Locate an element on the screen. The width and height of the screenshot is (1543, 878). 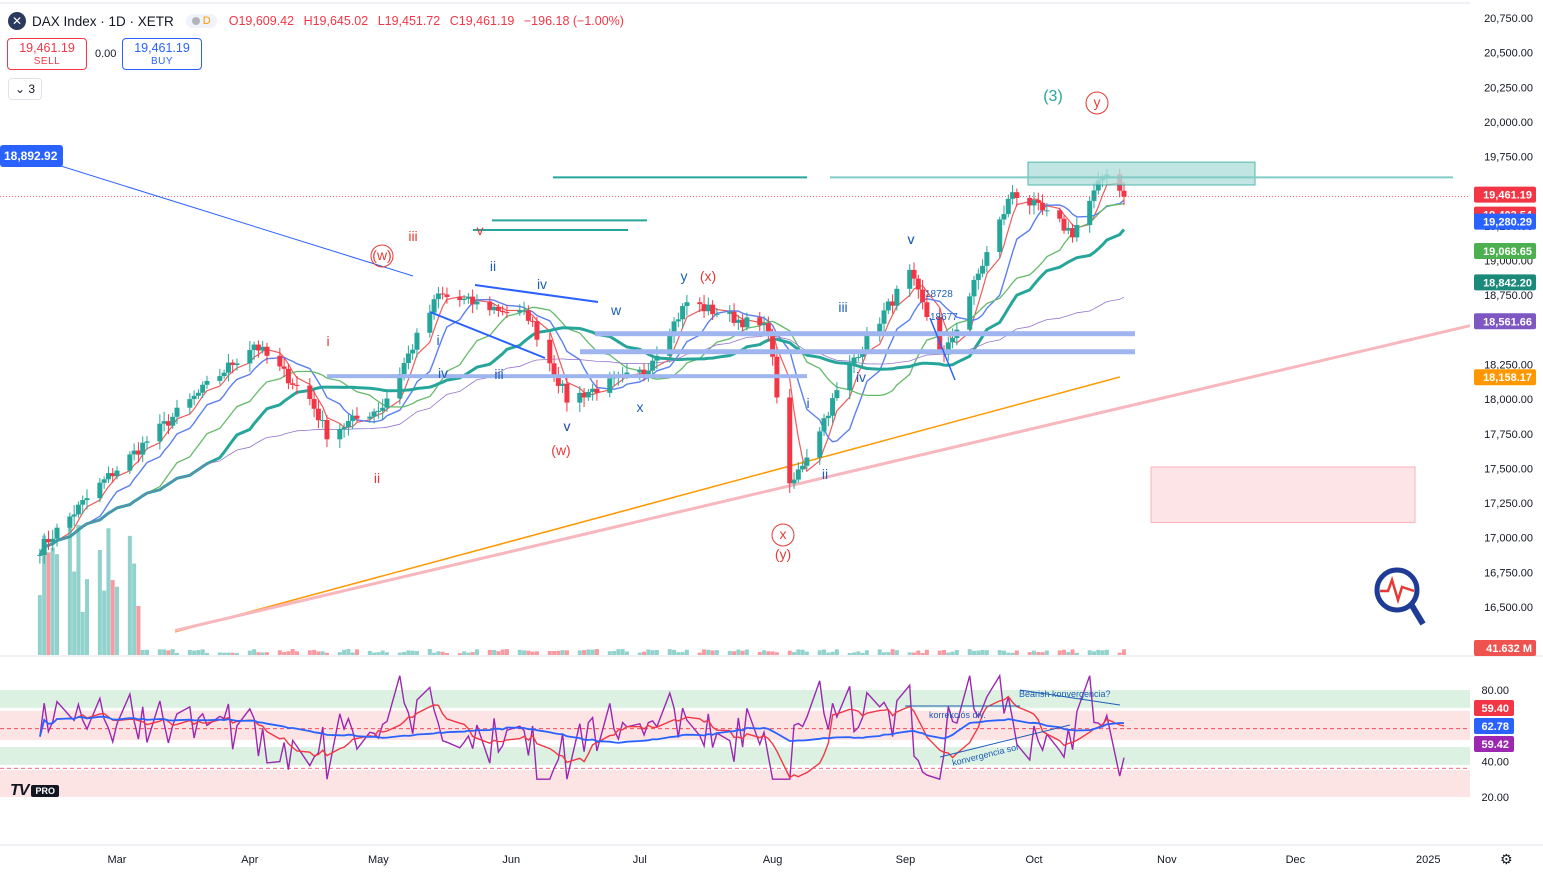
y-tick-label: 20,000.00 is located at coordinates (1508, 123).